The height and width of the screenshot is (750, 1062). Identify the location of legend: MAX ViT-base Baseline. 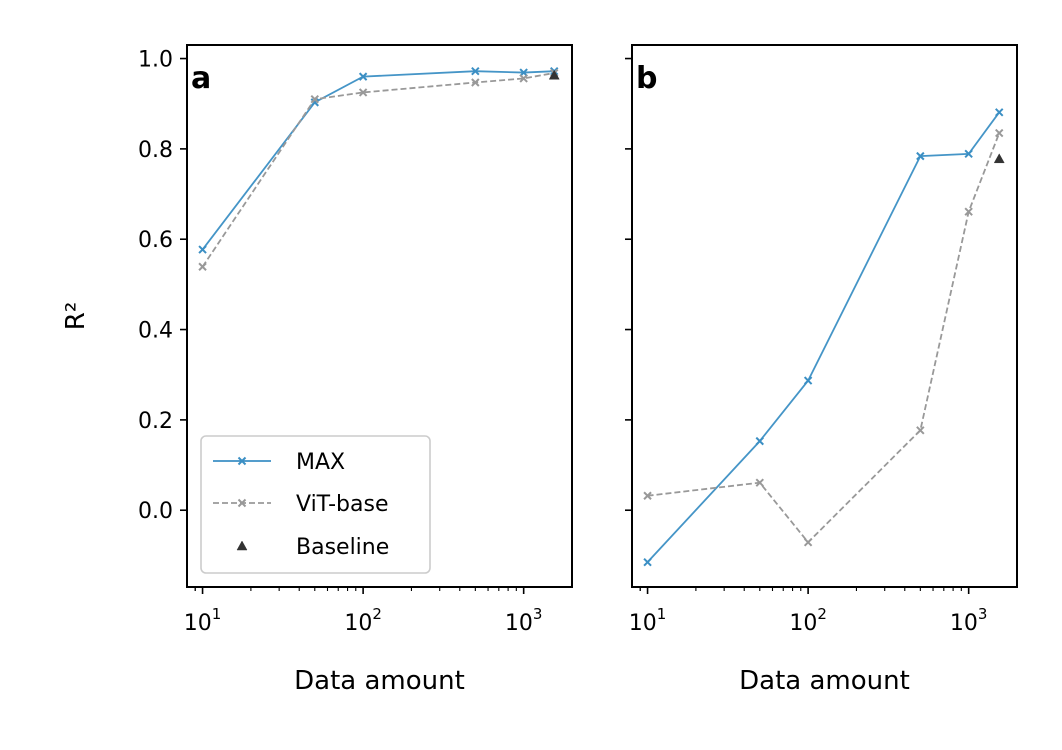
(315, 504).